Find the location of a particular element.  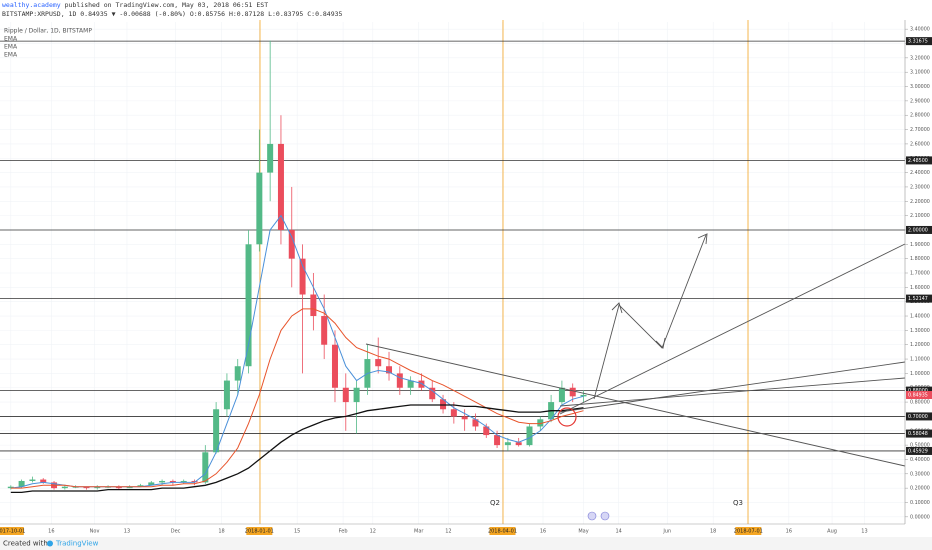

x-tick-label: 2017-10-01 is located at coordinates (12, 532).